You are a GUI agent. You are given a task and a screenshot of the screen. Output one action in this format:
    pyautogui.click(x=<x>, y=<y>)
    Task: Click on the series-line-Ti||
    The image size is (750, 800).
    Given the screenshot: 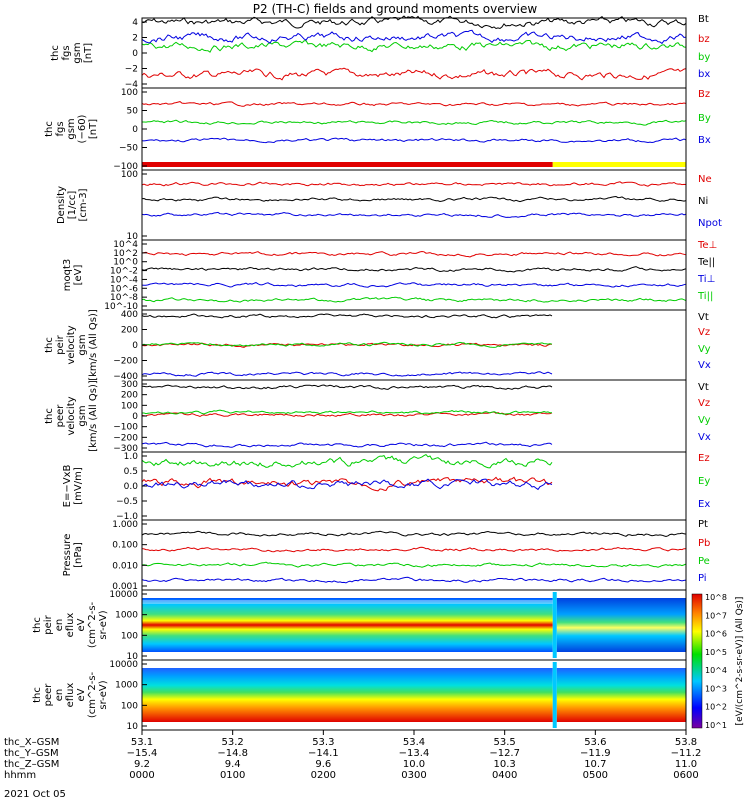 What is the action you would take?
    pyautogui.click(x=414, y=299)
    